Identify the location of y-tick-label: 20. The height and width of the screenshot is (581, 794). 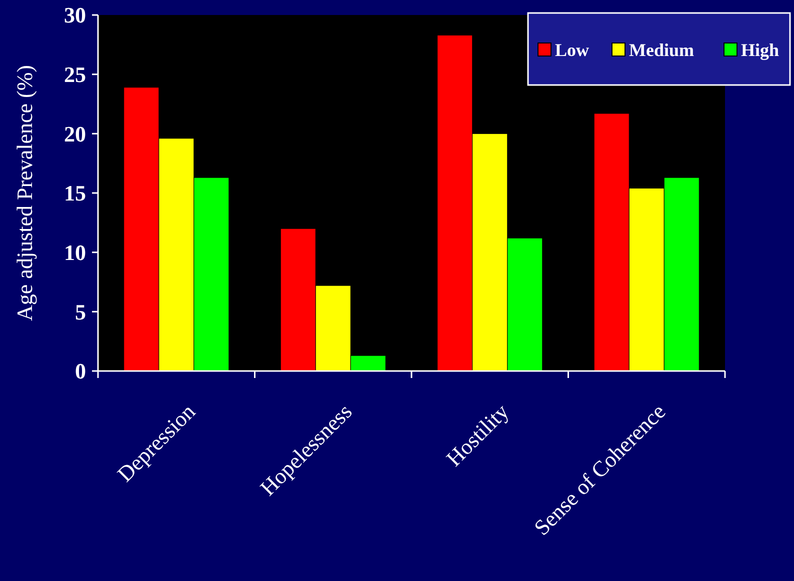
(75, 133).